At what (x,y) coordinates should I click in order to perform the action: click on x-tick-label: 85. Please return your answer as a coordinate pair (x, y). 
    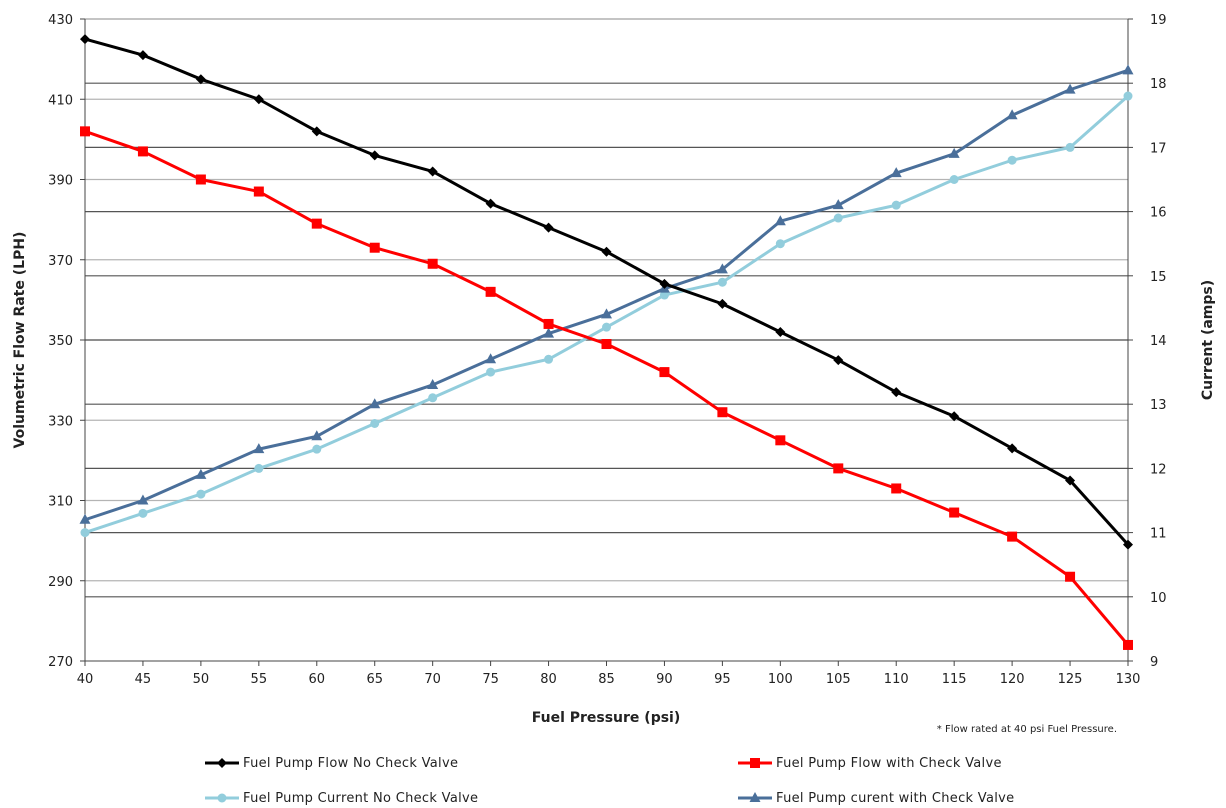
    Looking at the image, I should click on (606, 679).